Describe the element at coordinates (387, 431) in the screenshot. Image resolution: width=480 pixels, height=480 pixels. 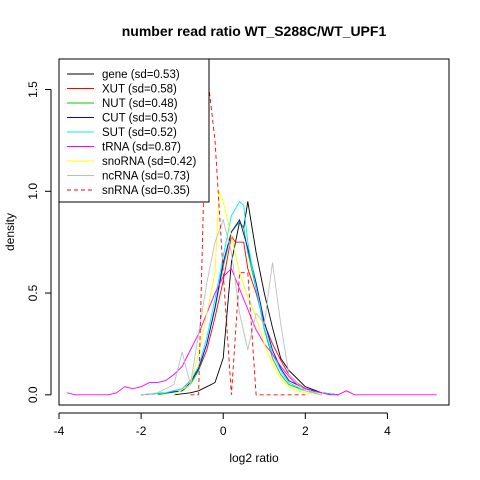
I see `x-tick-label: 4` at that location.